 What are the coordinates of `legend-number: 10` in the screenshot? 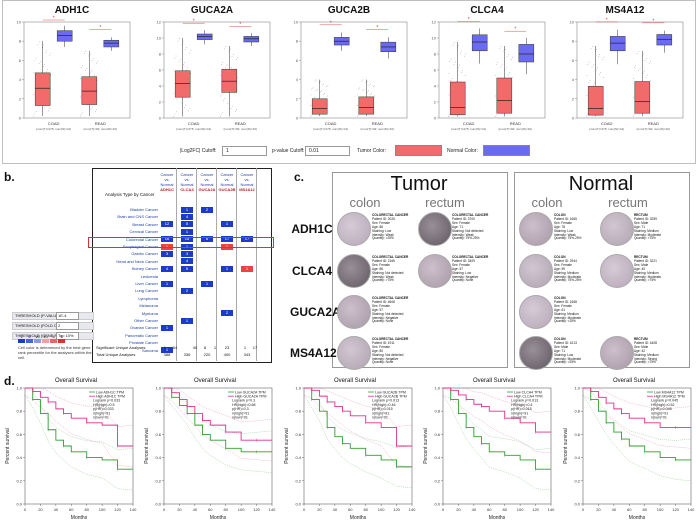 It's located at (45, 336).